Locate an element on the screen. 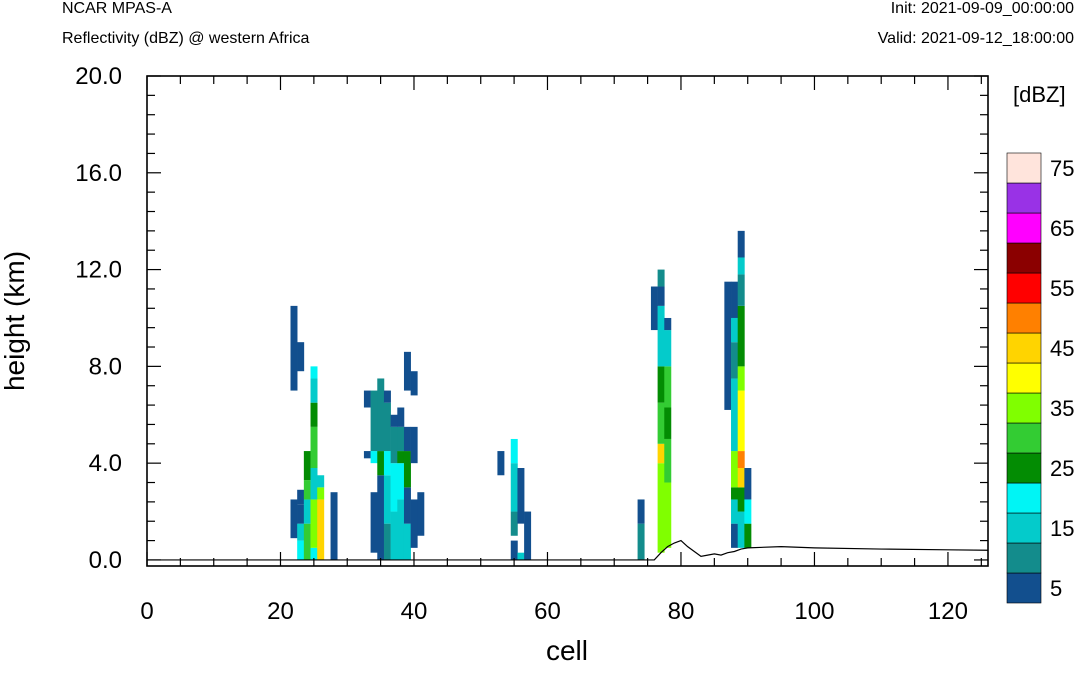  colorbar-label: 45 is located at coordinates (1062, 348).